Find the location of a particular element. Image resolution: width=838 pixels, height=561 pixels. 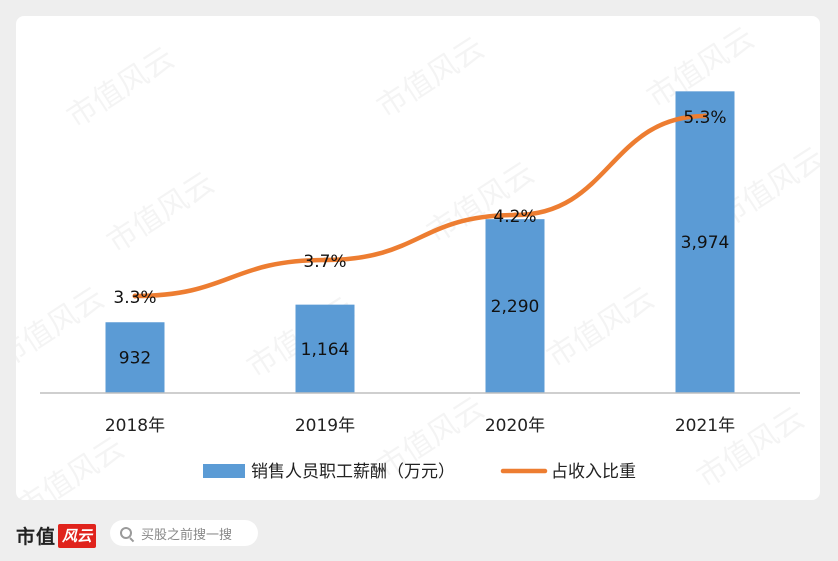

watermark-text-8: 市值风云 is located at coordinates (601, 328).